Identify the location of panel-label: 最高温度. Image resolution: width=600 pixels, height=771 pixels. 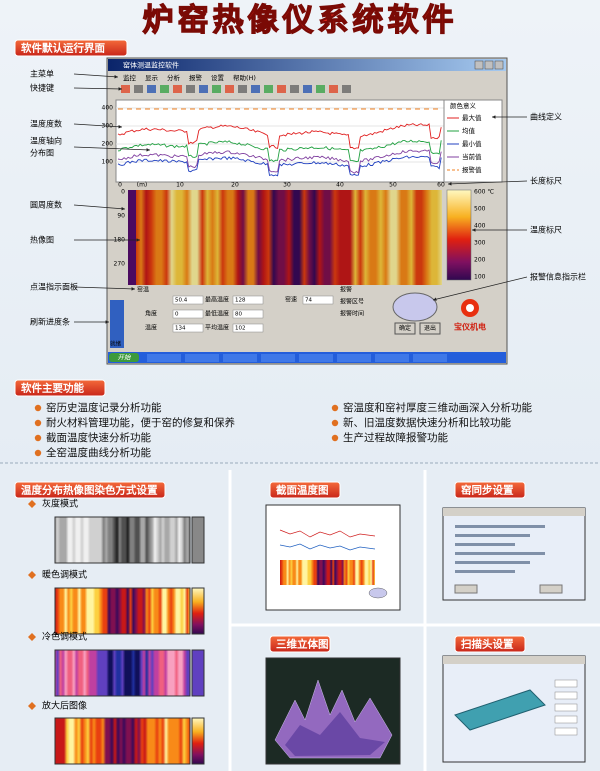
(217, 300).